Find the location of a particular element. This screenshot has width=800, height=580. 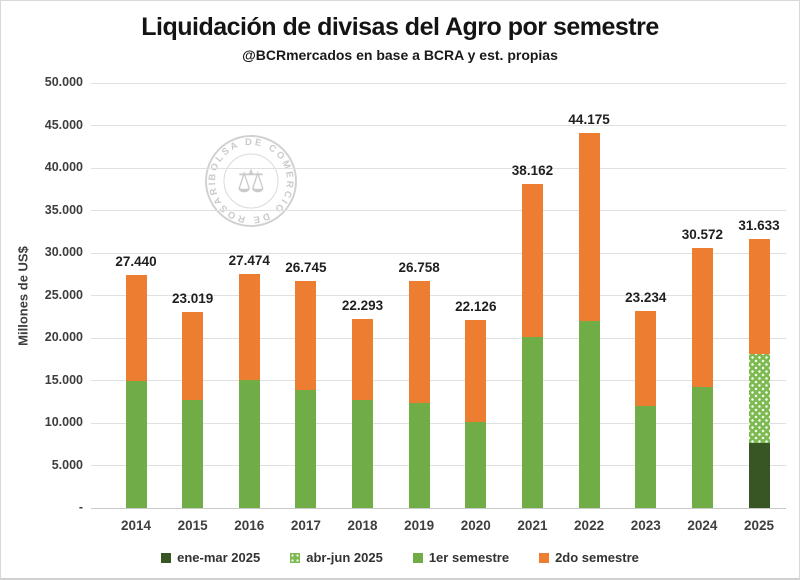

bar-total-label: 22.293 is located at coordinates (362, 305).